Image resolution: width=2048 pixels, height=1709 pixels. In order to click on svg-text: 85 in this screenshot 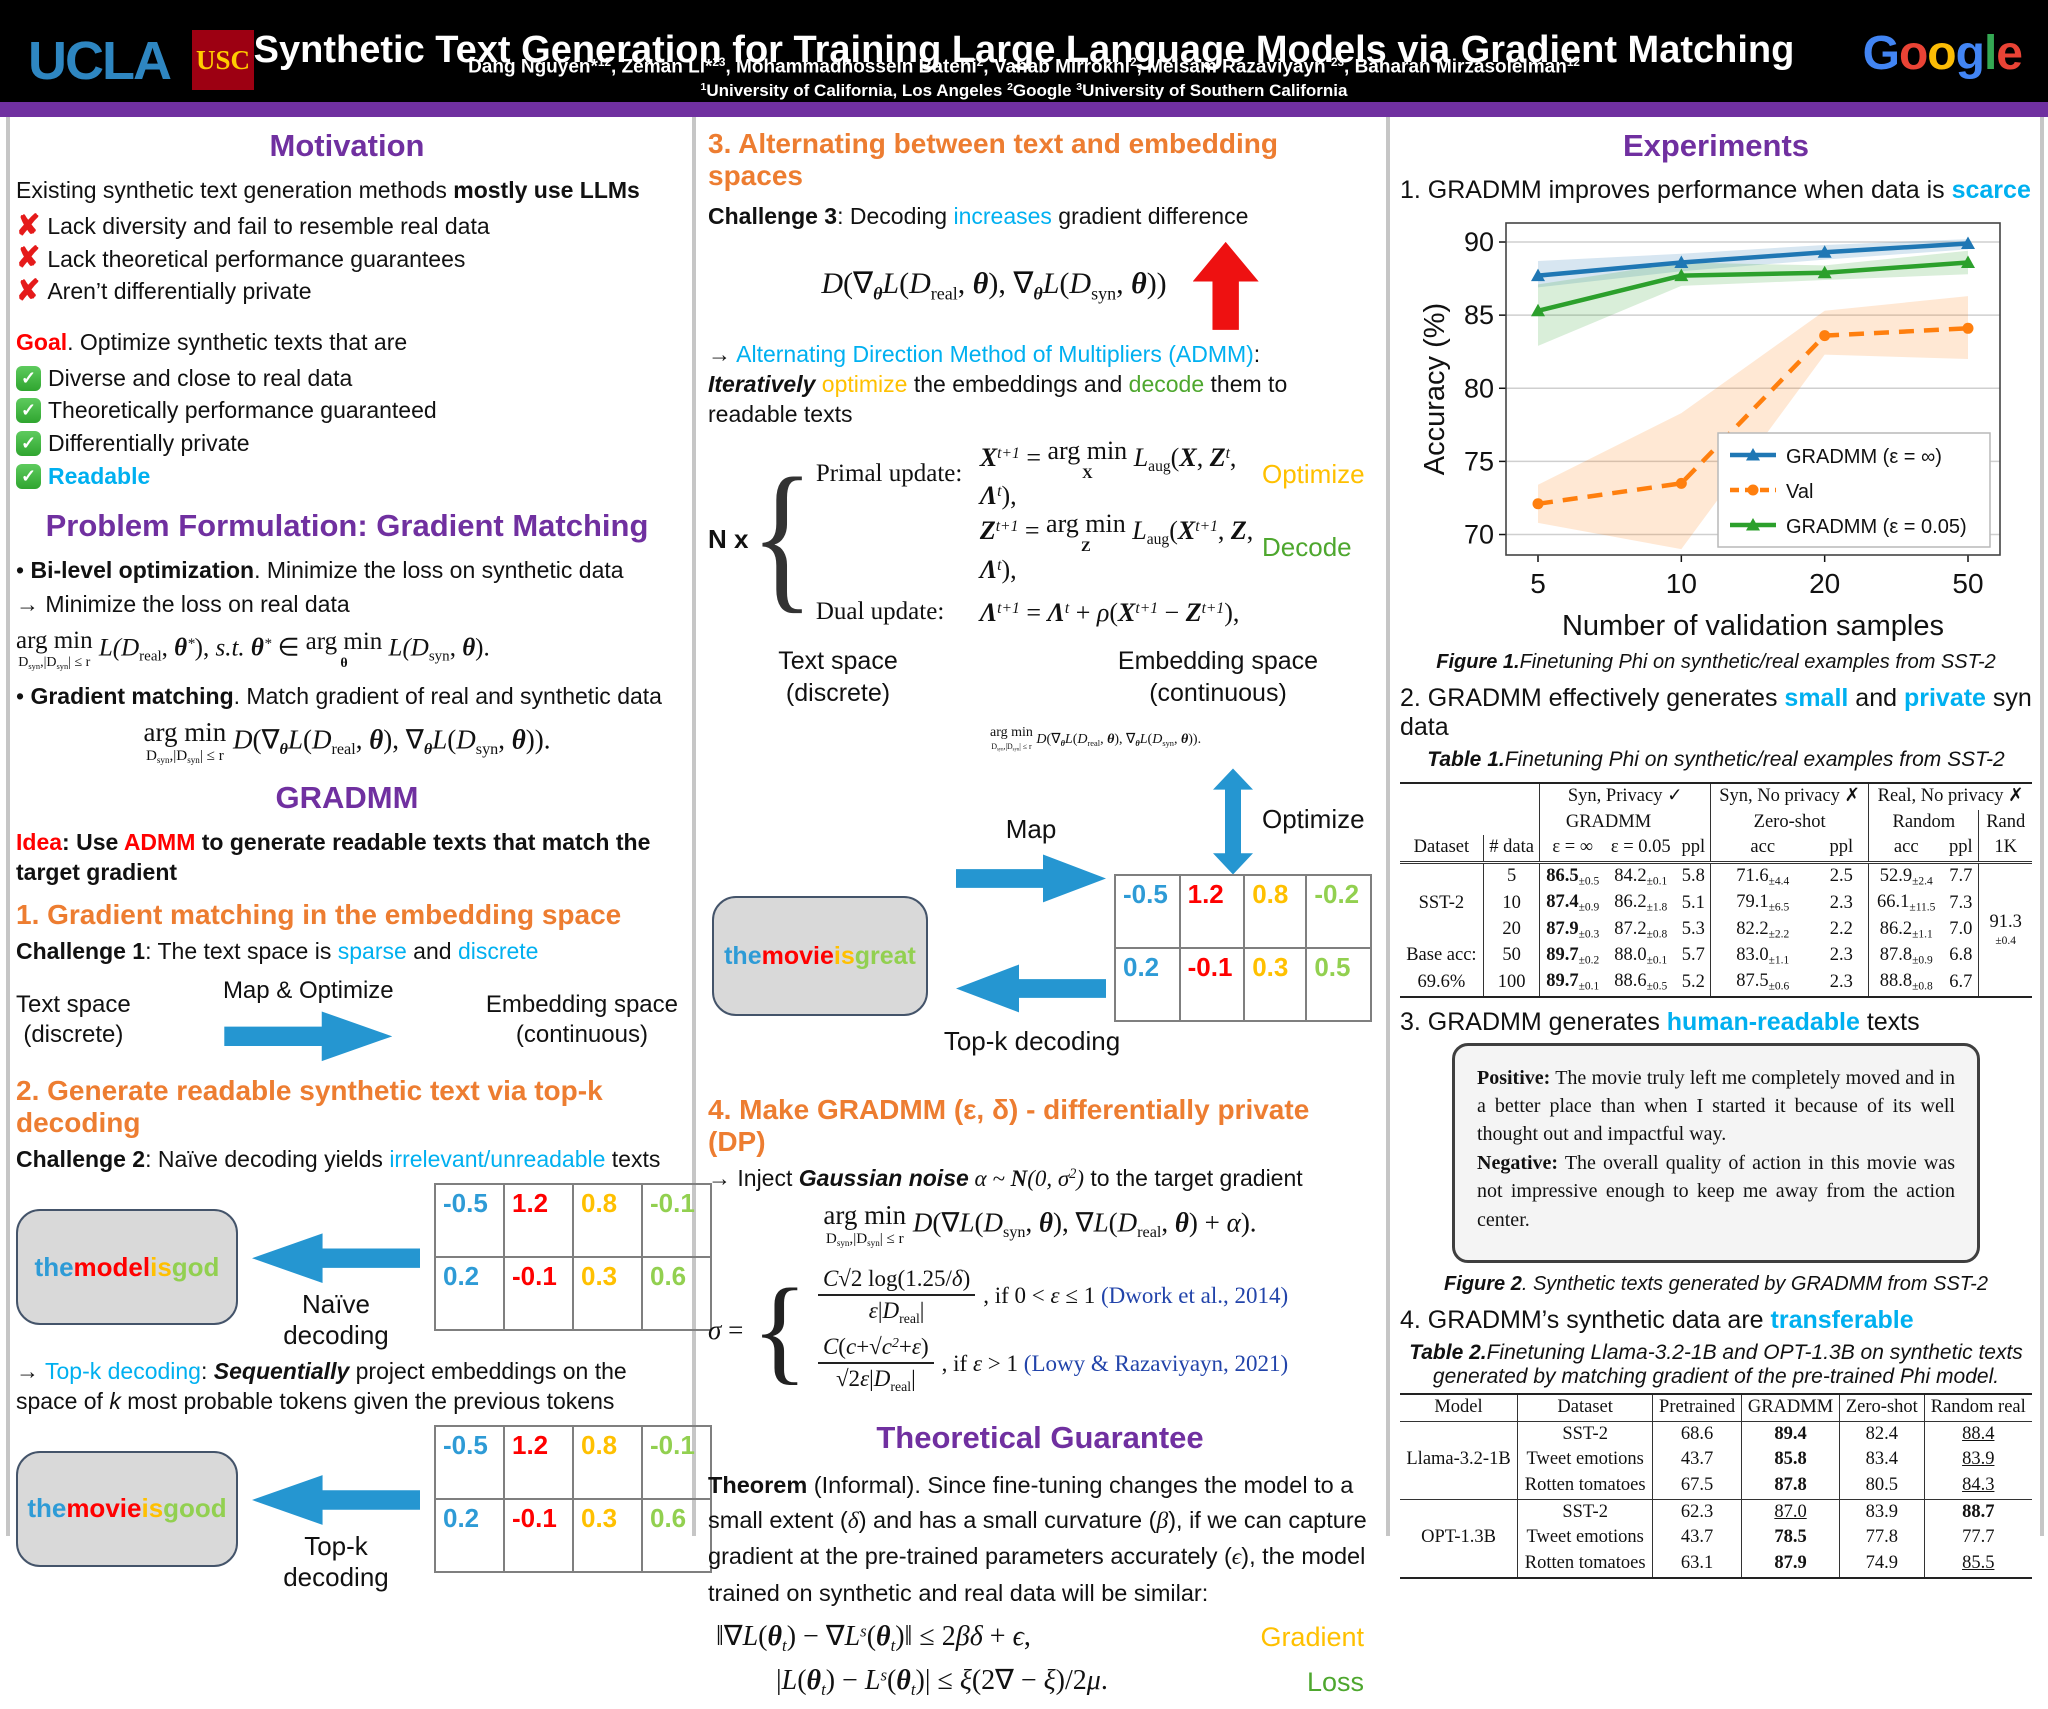, I will do `click(1479, 315)`.